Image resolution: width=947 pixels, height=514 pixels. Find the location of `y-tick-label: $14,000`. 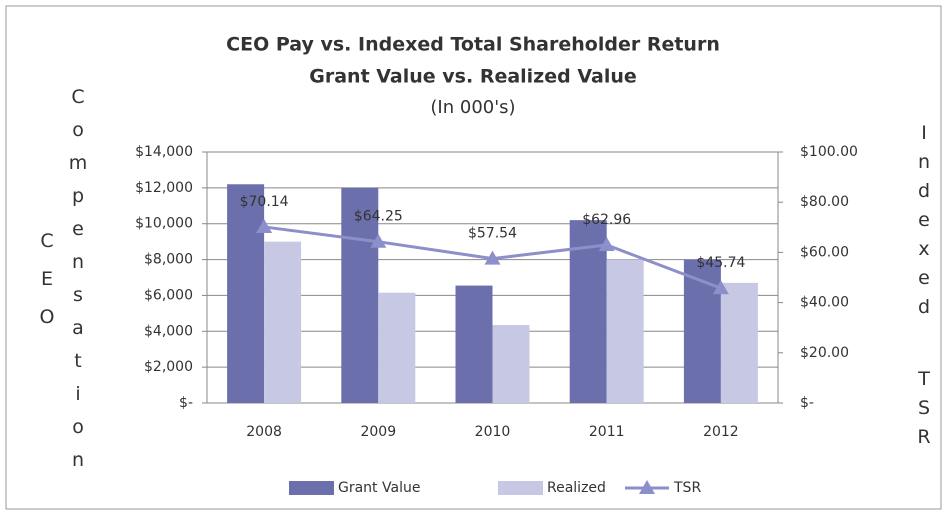

y-tick-label: $14,000 is located at coordinates (164, 152).